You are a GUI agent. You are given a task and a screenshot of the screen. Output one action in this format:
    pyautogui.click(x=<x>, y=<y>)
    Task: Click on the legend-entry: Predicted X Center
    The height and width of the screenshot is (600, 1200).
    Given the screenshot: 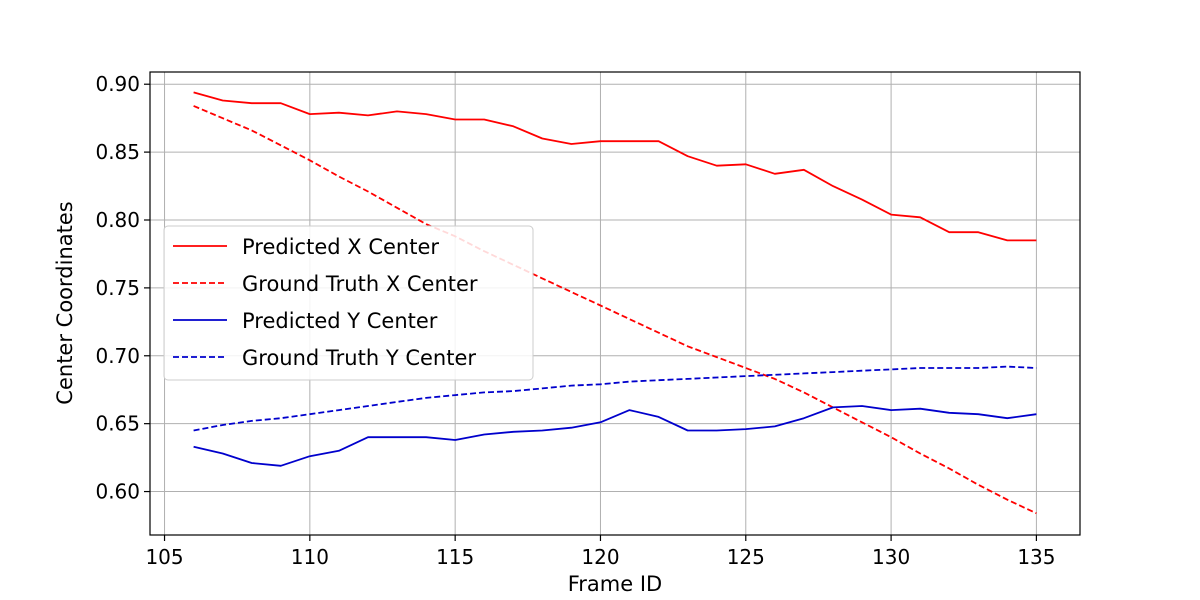 What is the action you would take?
    pyautogui.click(x=340, y=247)
    